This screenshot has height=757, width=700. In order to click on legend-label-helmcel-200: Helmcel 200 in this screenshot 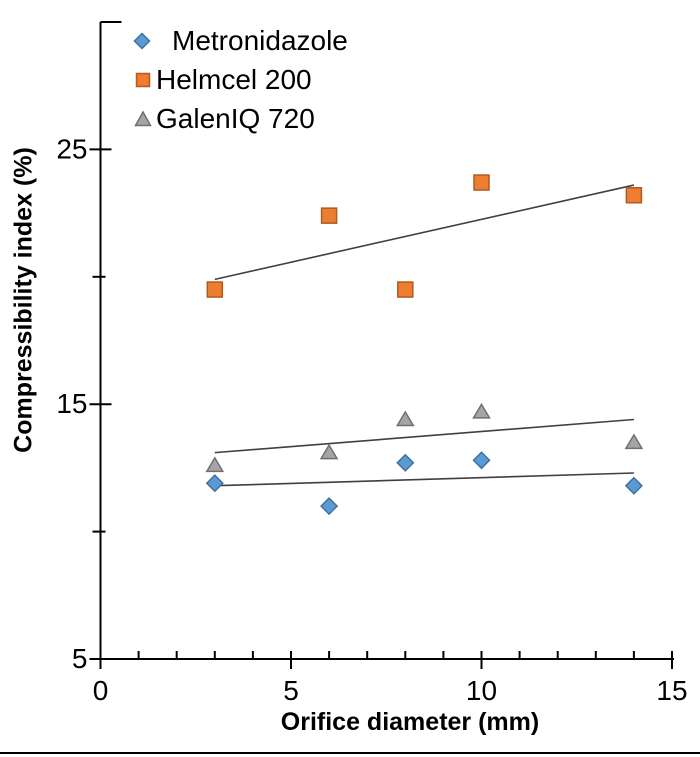, I will do `click(234, 79)`.